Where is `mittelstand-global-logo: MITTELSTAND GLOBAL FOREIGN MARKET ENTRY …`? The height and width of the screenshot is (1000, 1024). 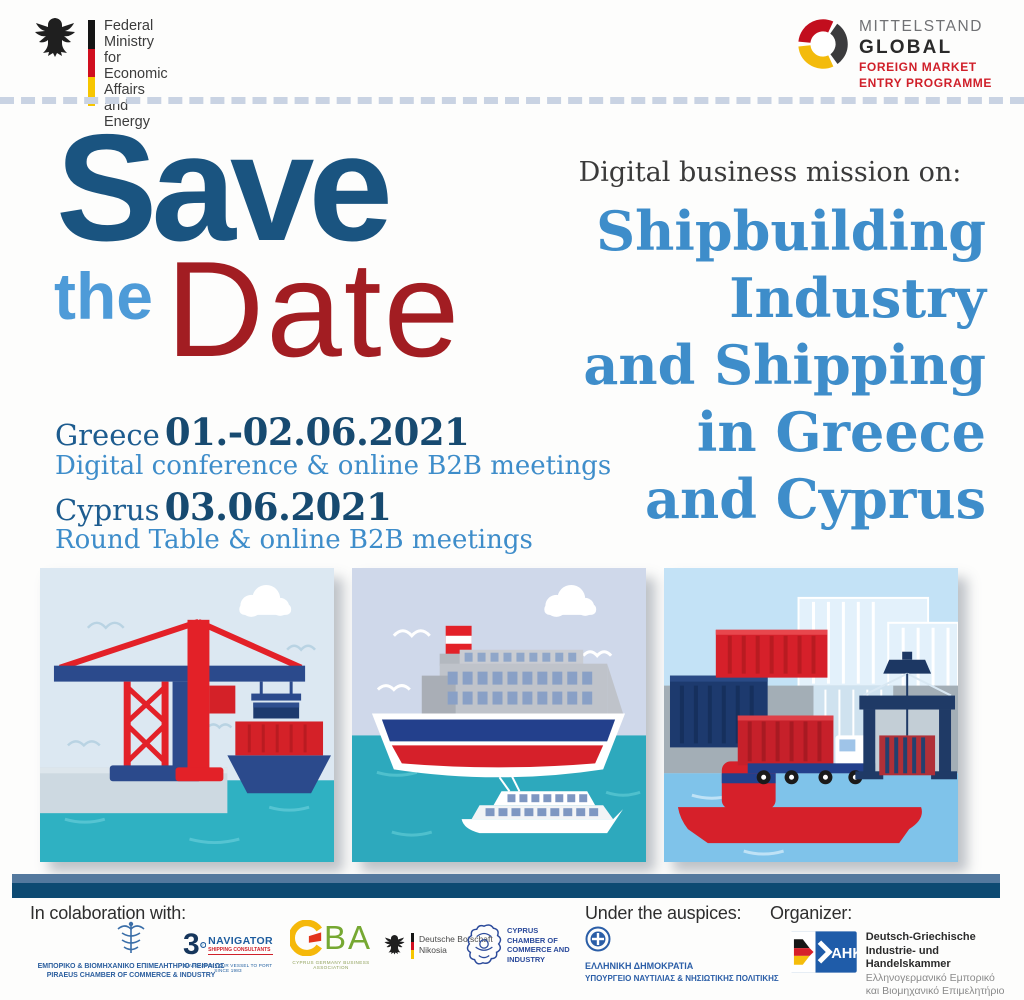
mittelstand-global-logo: MITTELSTAND GLOBAL FOREIGN MARKET ENTRY … is located at coordinates (893, 53).